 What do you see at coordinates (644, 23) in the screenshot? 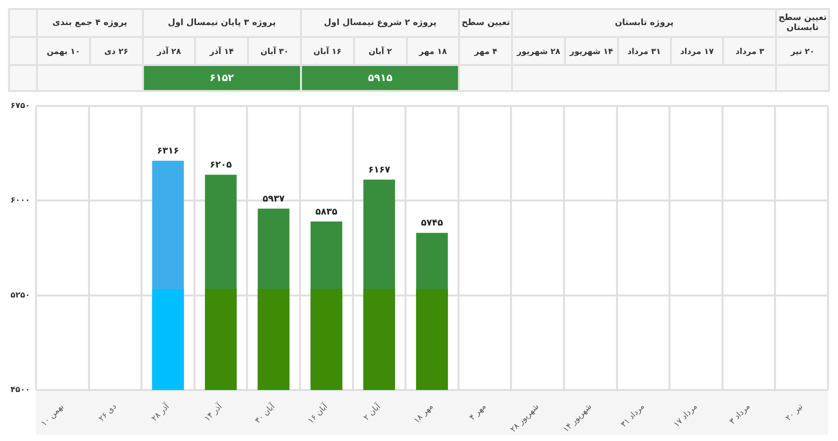
I see `text: پروژه تابستان` at bounding box center [644, 23].